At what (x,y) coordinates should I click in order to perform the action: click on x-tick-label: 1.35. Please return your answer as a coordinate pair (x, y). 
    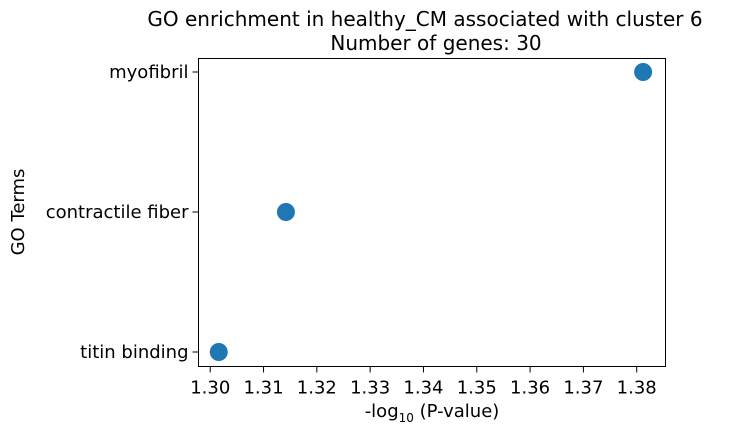
    Looking at the image, I should click on (477, 388).